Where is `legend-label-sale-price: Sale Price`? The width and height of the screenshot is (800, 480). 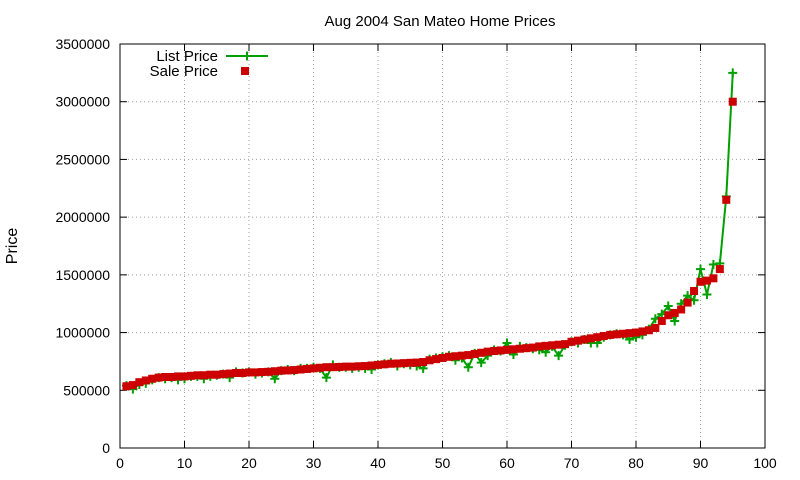 legend-label-sale-price: Sale Price is located at coordinates (184, 71).